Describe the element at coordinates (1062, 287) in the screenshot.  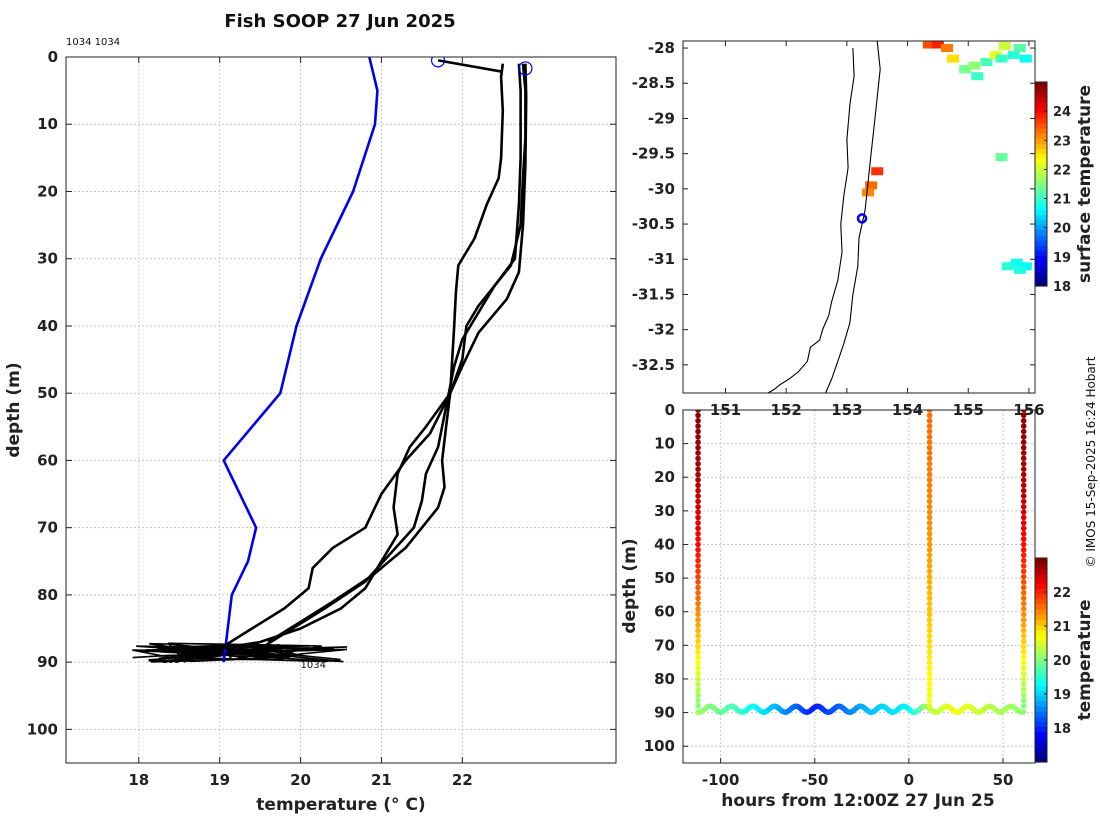
I see `map-colorbar-tick-label: 18` at that location.